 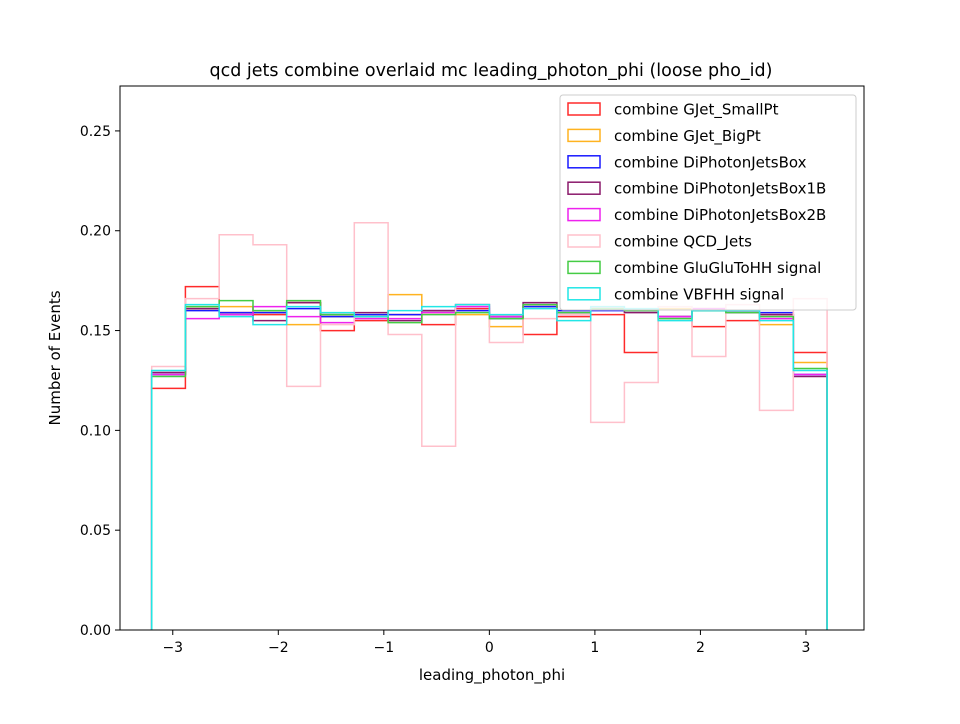 I want to click on y-tick-label: 0.25, so click(x=95, y=132).